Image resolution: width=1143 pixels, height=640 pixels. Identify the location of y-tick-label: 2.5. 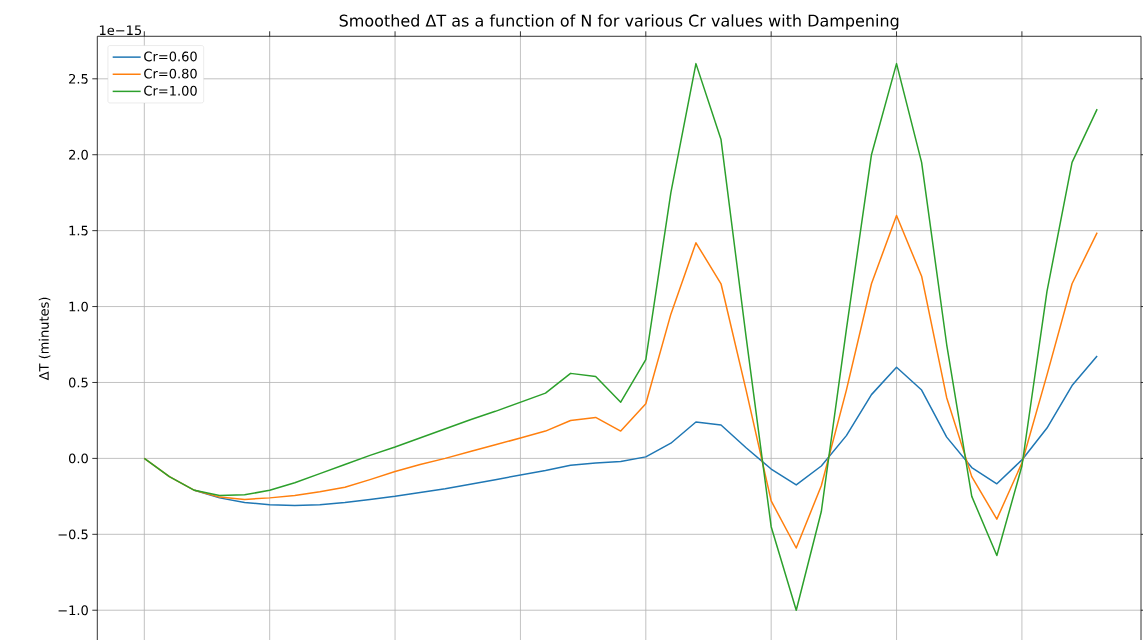
(78, 78).